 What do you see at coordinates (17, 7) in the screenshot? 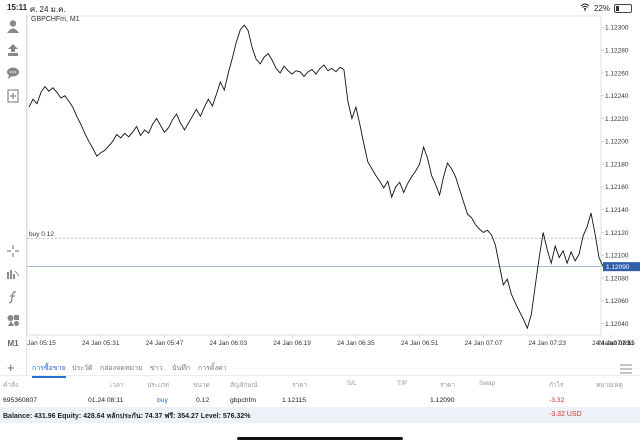
I see `status-time: 15:11` at bounding box center [17, 7].